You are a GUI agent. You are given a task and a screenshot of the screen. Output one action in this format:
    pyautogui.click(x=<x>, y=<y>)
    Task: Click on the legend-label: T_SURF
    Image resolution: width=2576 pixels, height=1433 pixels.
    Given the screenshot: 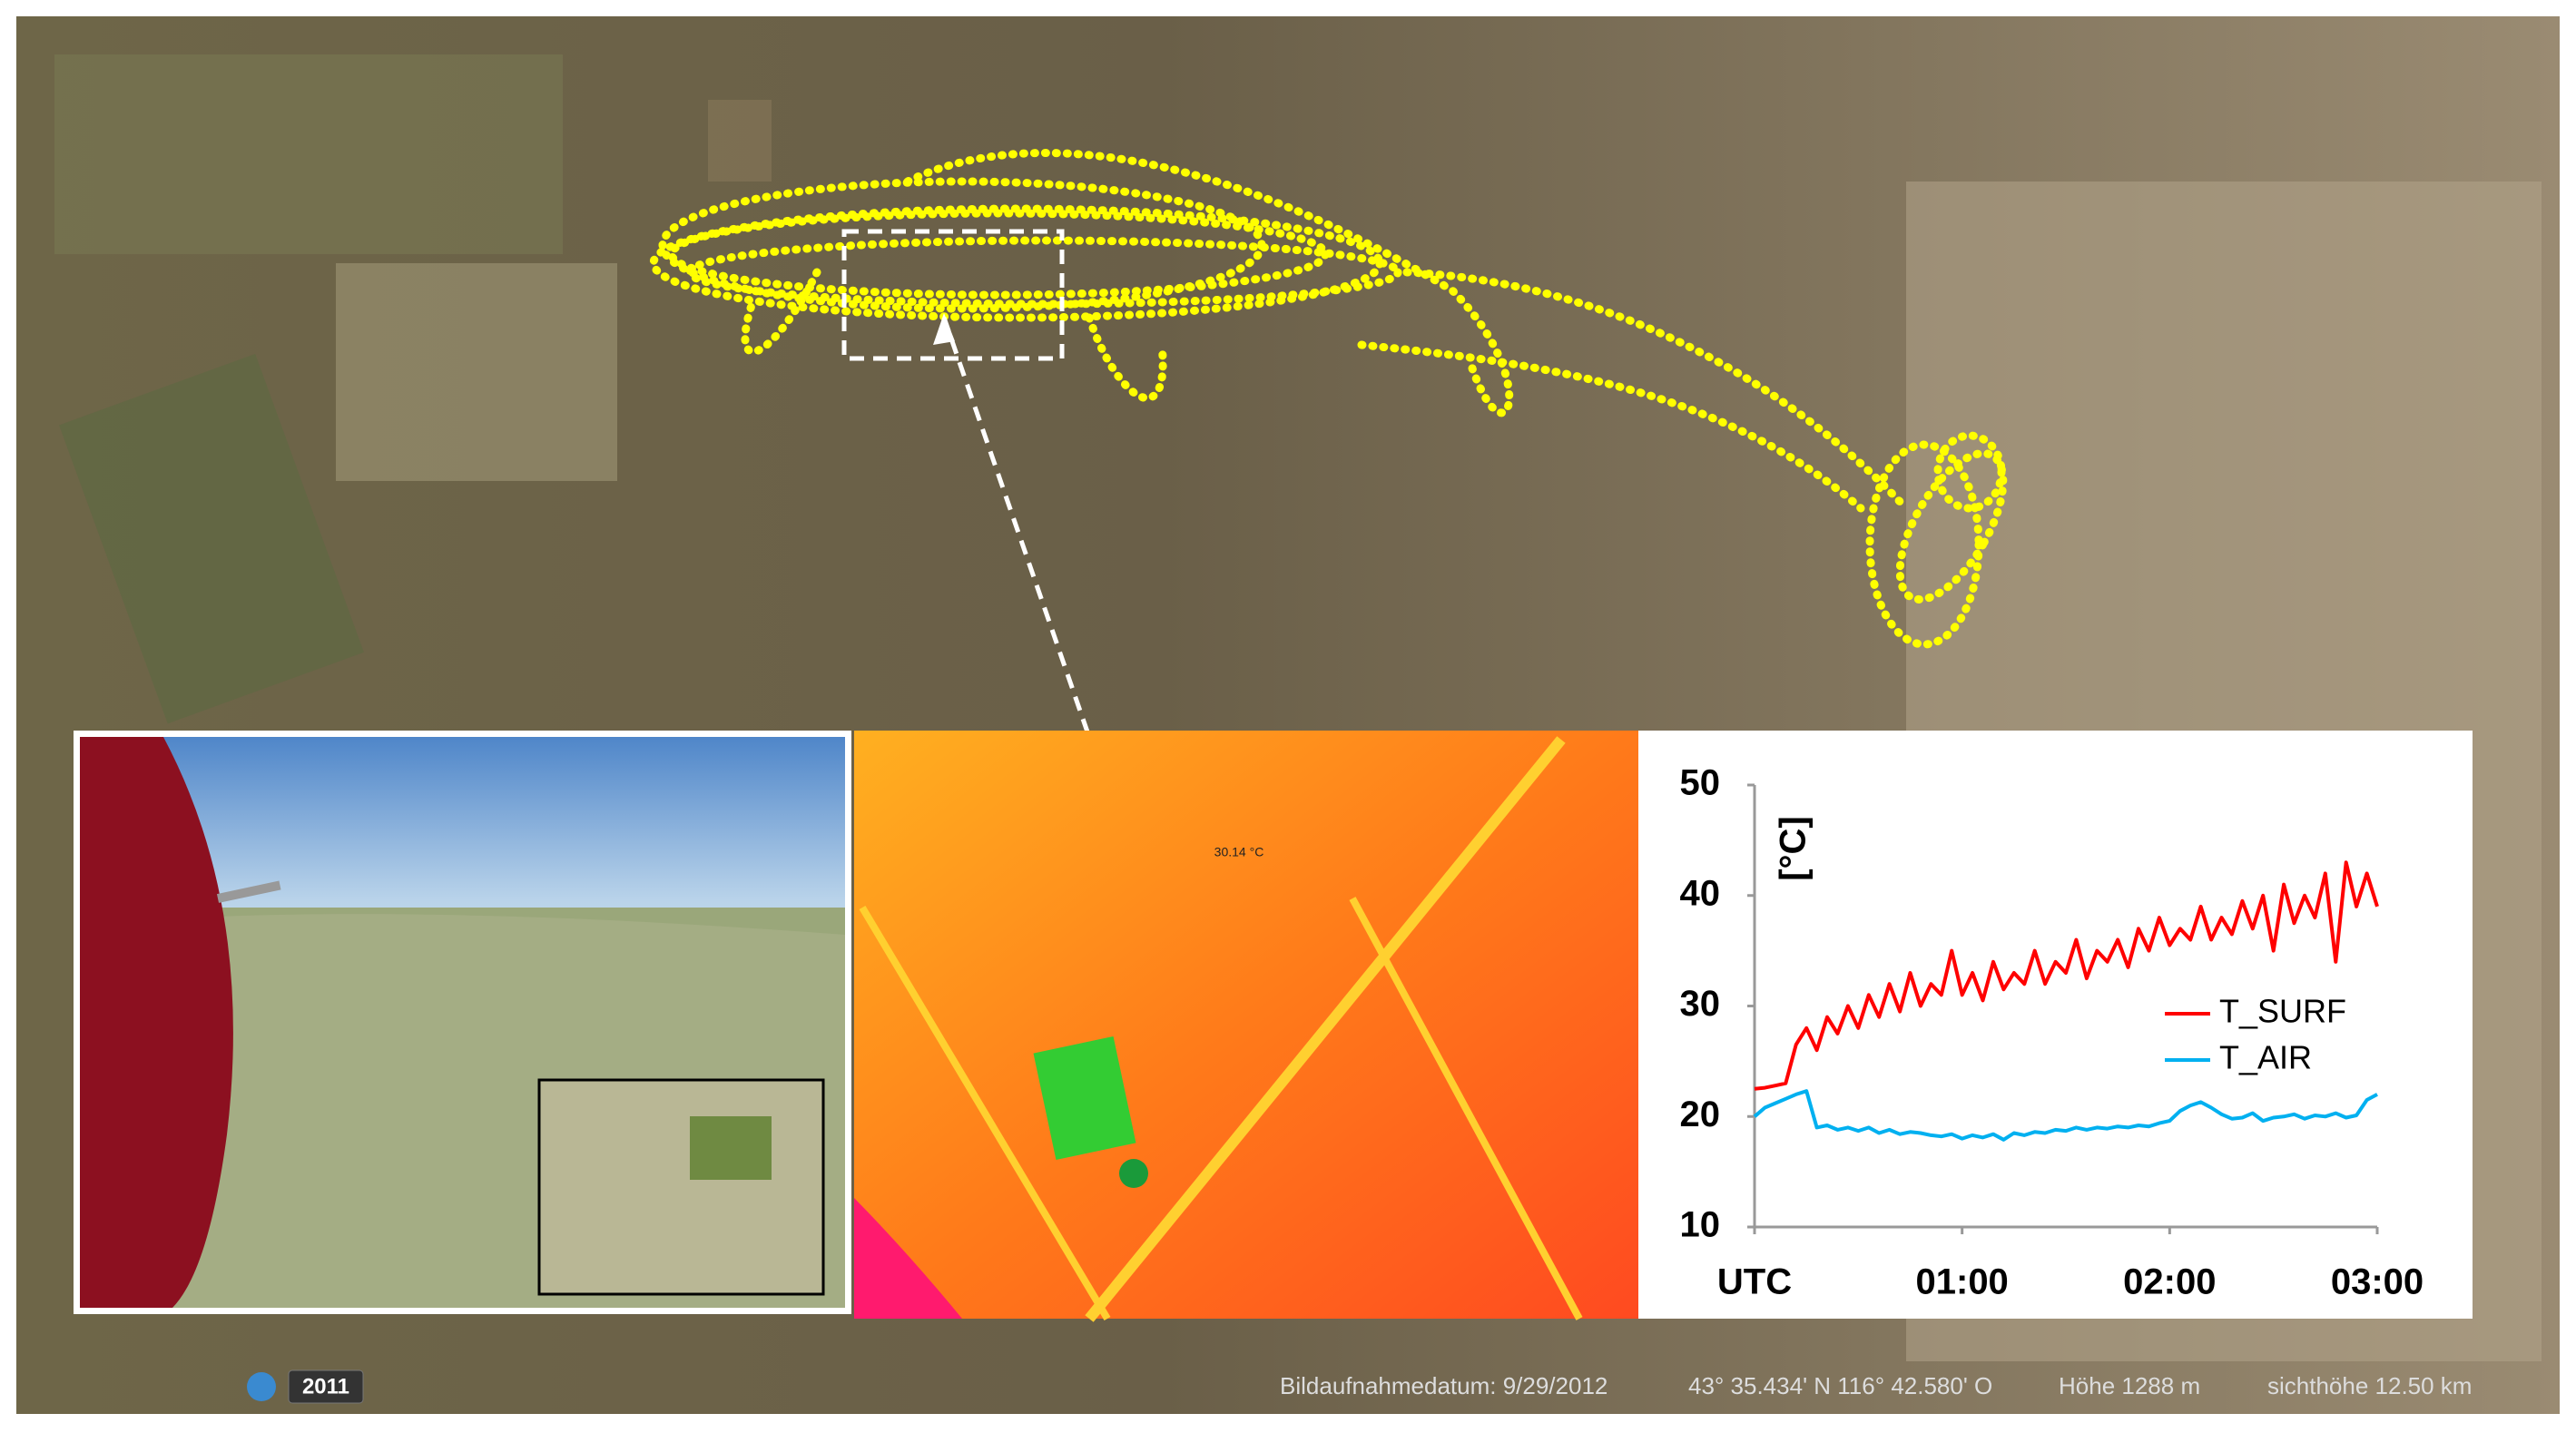 What is the action you would take?
    pyautogui.click(x=2282, y=1011)
    